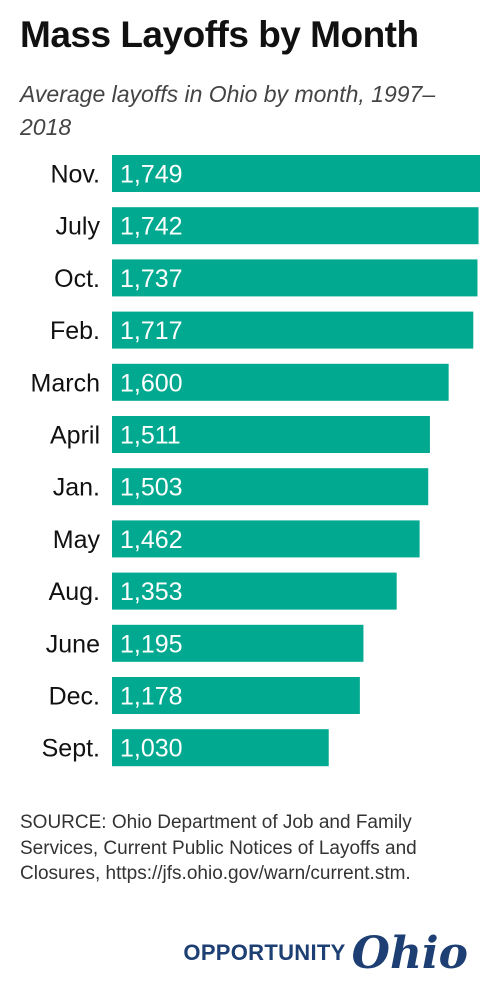 The width and height of the screenshot is (500, 994). What do you see at coordinates (151, 749) in the screenshot?
I see `value-label: 1,030` at bounding box center [151, 749].